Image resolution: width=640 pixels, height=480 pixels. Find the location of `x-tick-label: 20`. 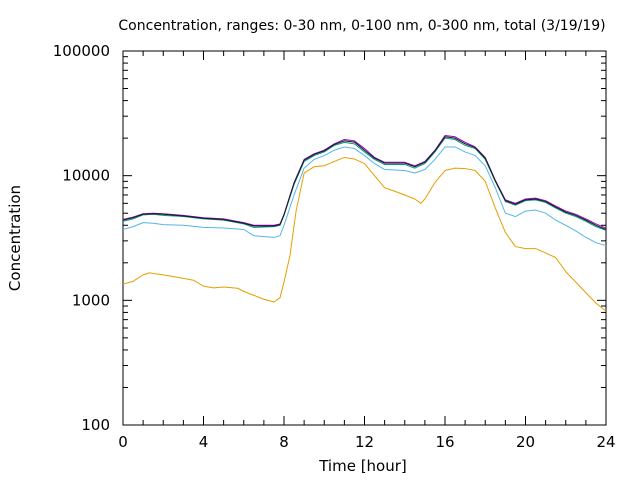

x-tick-label: 20 is located at coordinates (525, 442).